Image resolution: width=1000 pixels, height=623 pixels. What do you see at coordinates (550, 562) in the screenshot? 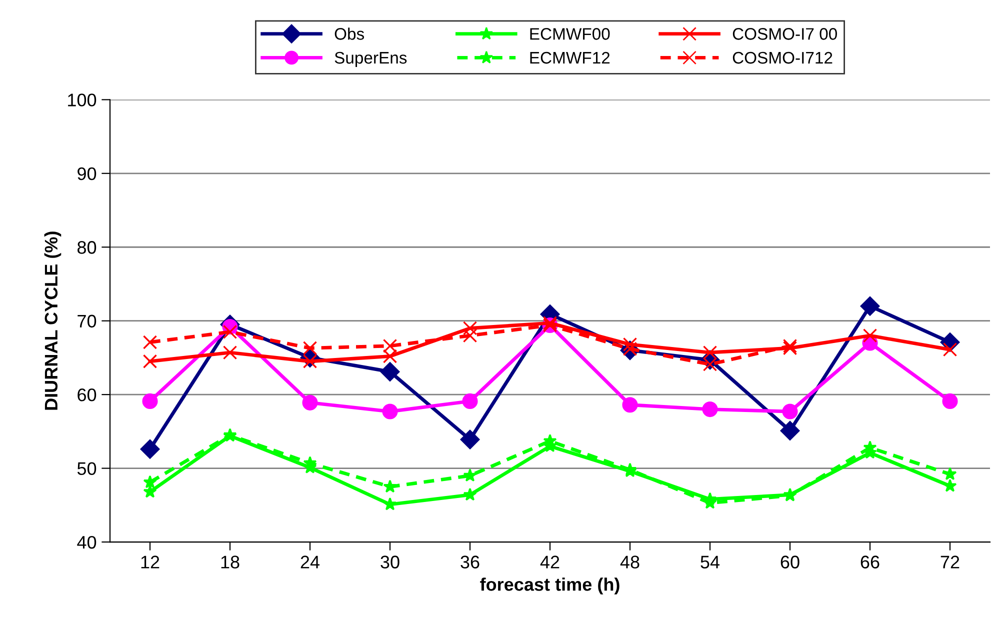
I see `x-tick-label: 42` at bounding box center [550, 562].